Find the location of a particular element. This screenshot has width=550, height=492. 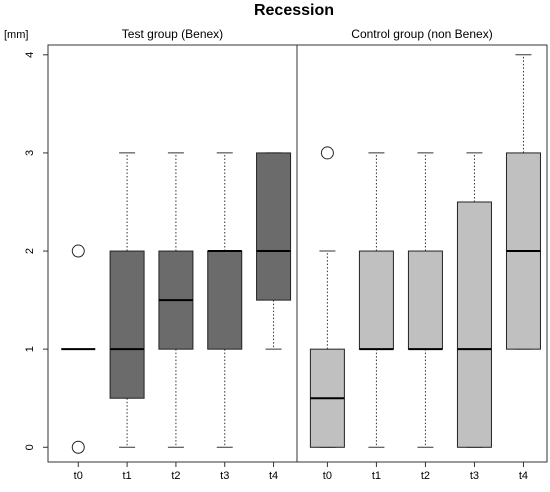

panel-title: Test group (Benex) is located at coordinates (172, 34).